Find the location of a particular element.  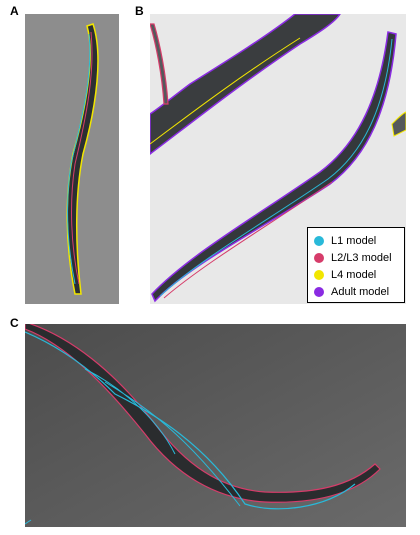

legend-swatch-l4 is located at coordinates (319, 274).